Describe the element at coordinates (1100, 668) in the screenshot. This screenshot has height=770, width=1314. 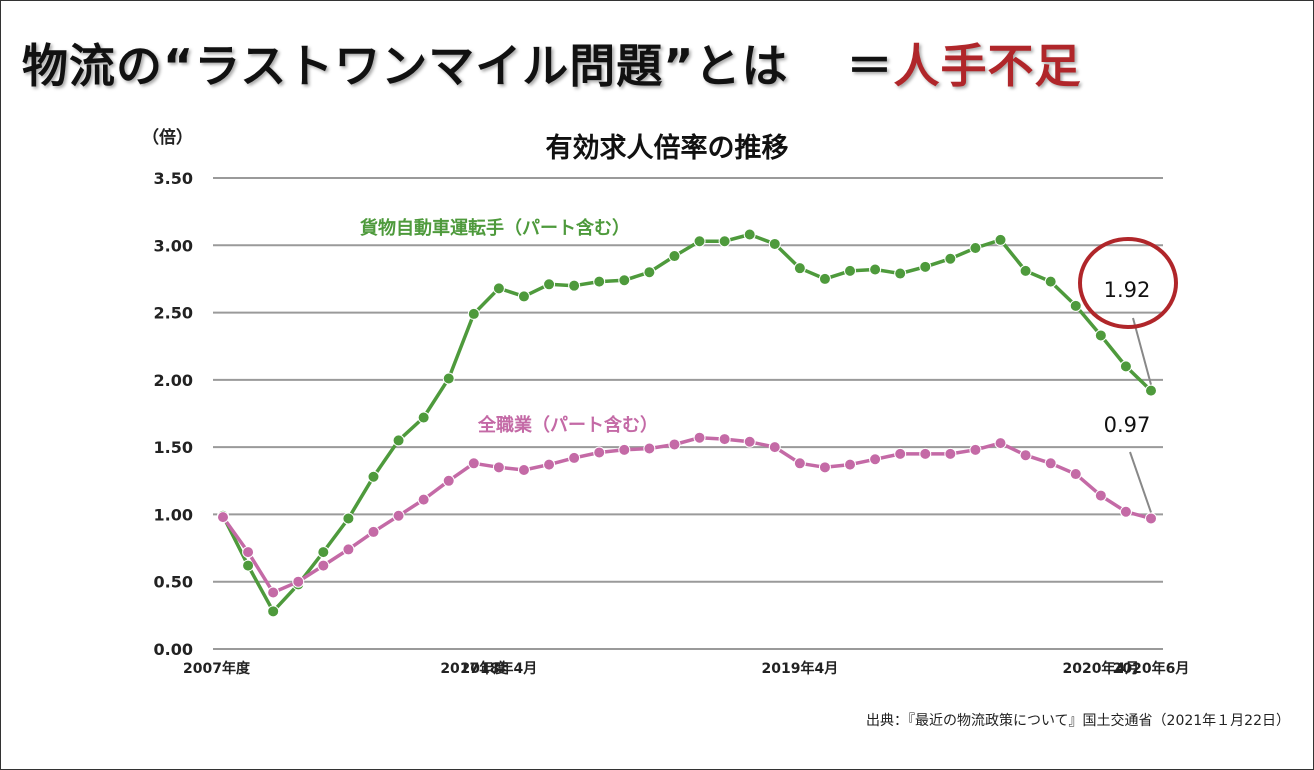
I see `x-tick-label: 2020年4月` at that location.